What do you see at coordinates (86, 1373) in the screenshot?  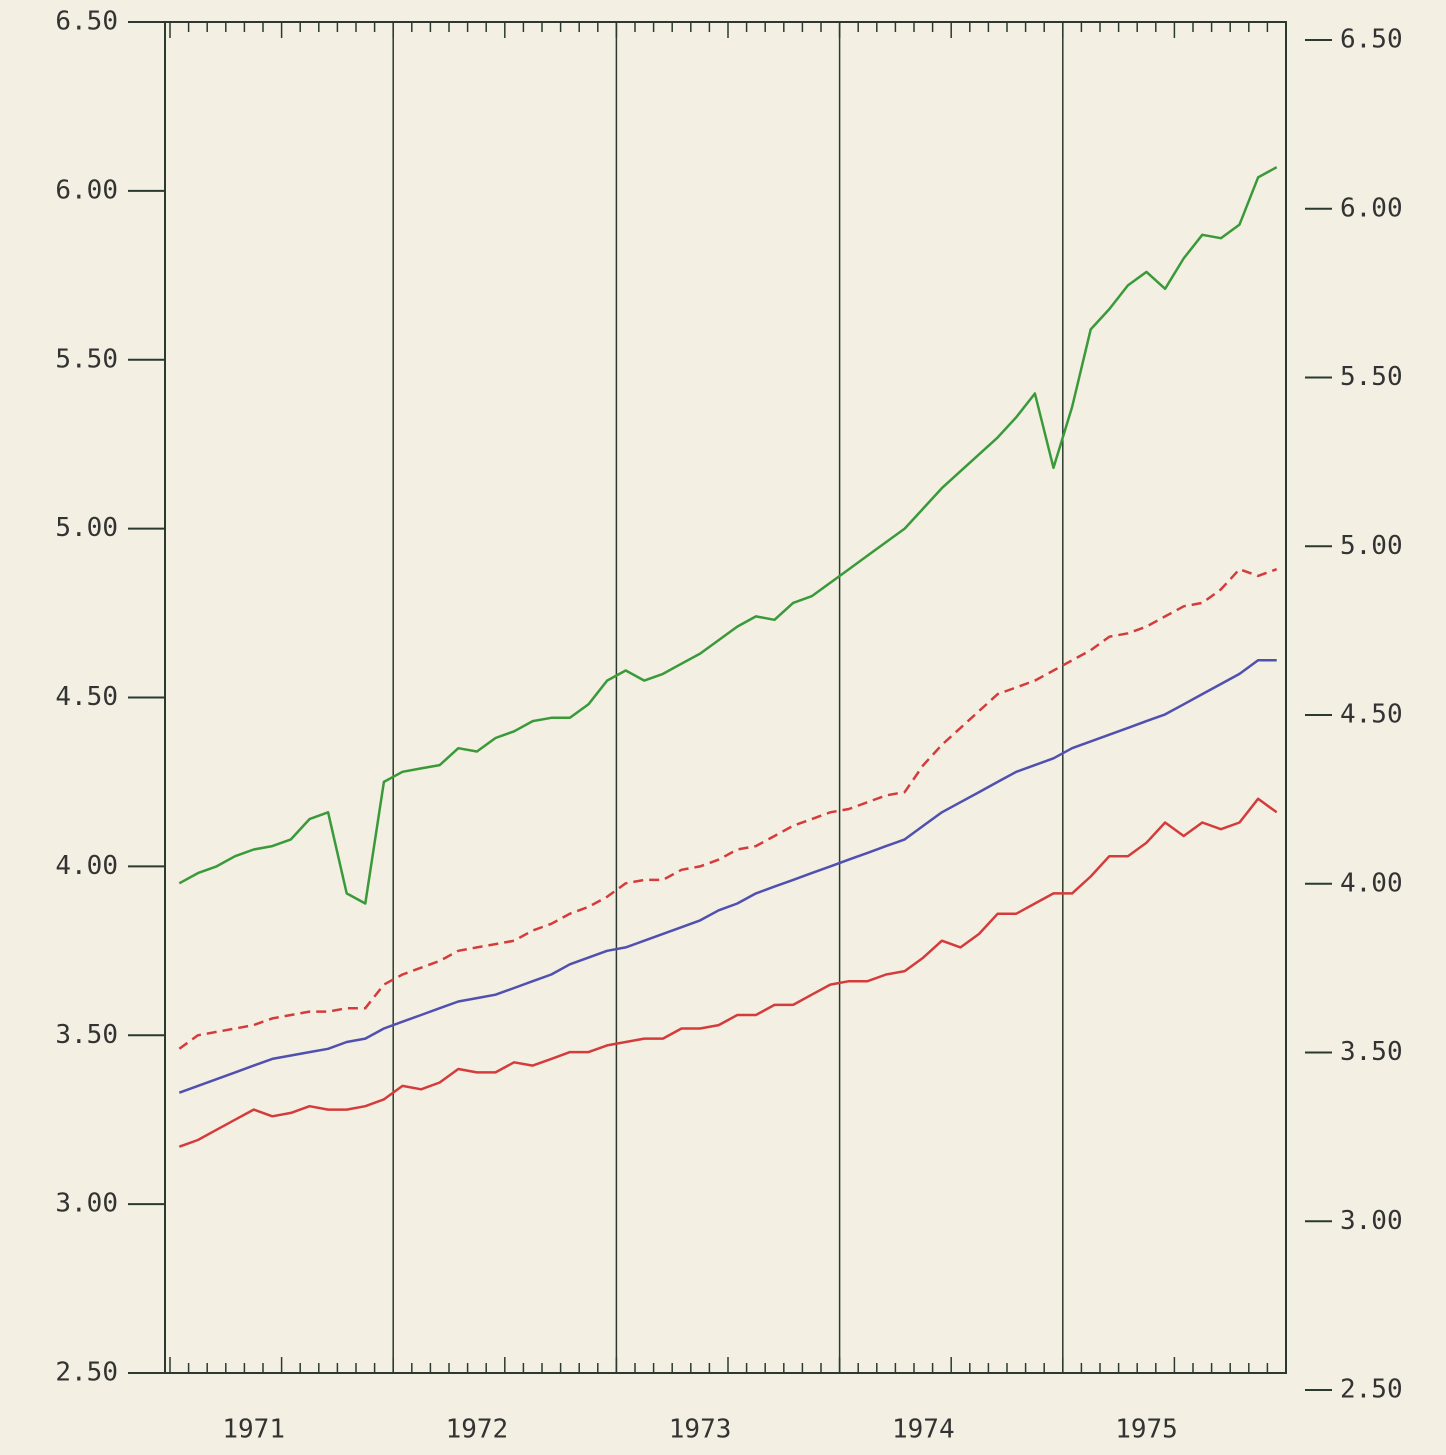 I see `y-tick-label: 2.50` at bounding box center [86, 1373].